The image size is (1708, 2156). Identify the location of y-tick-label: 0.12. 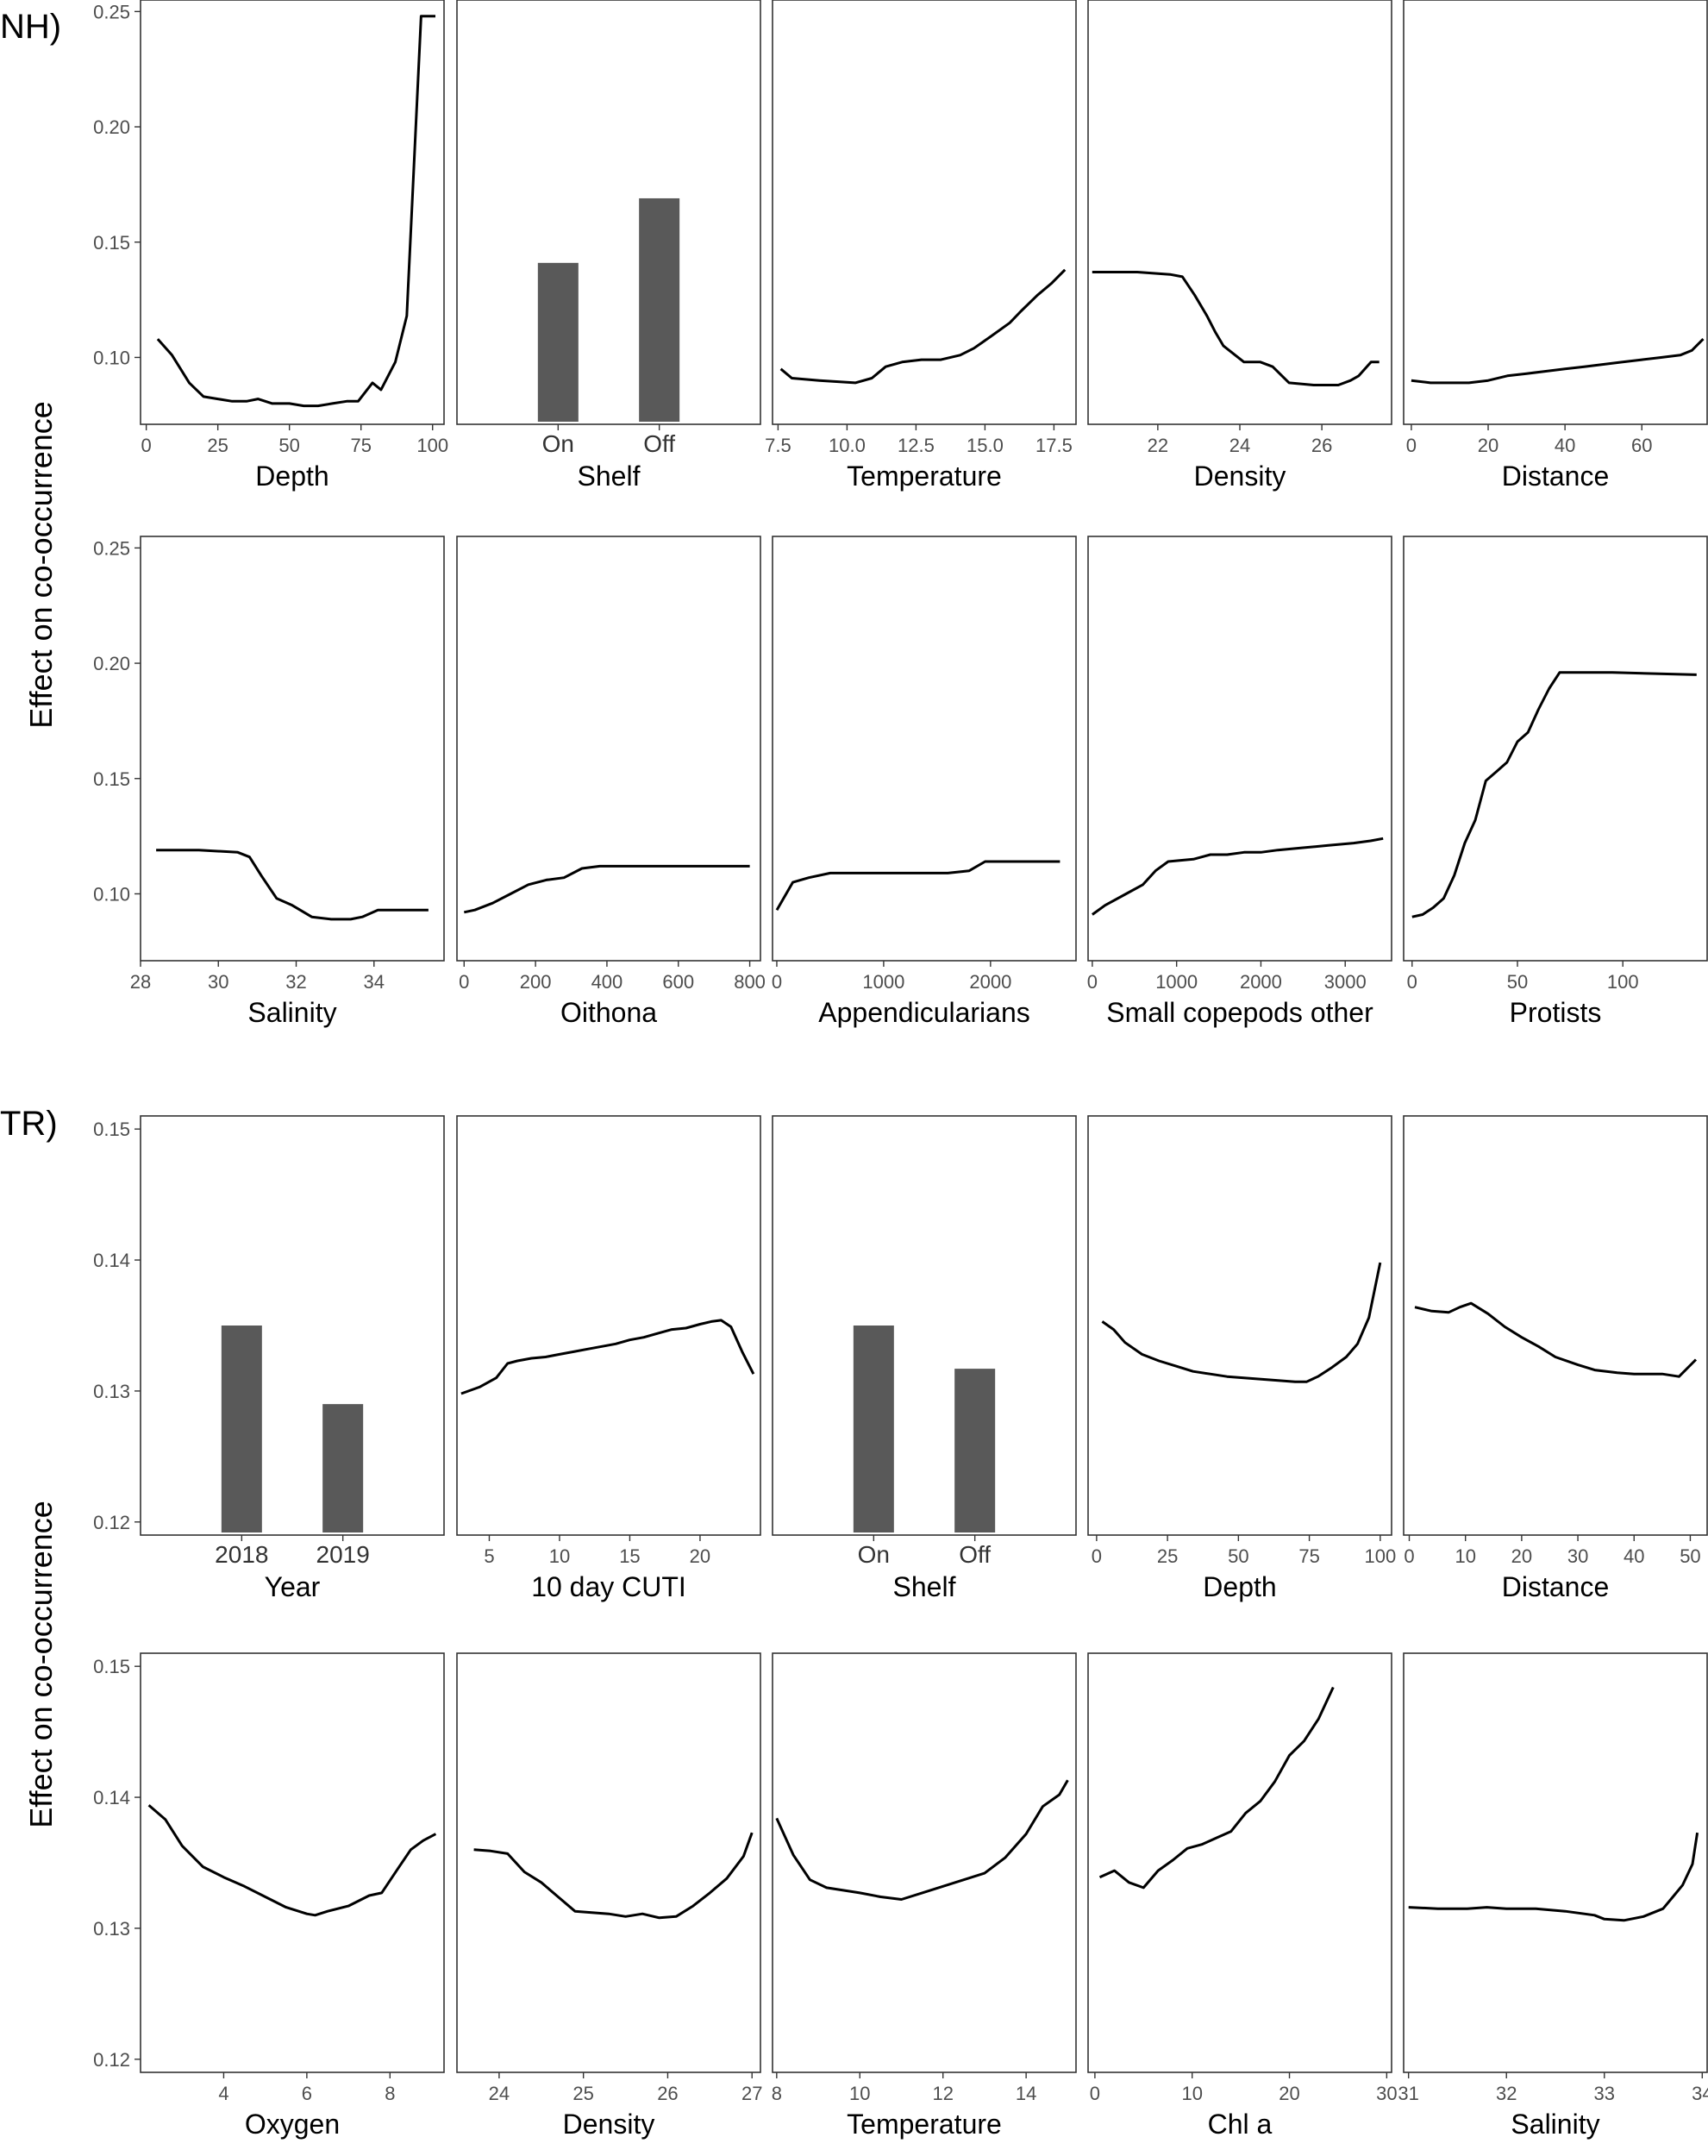
(111, 2060).